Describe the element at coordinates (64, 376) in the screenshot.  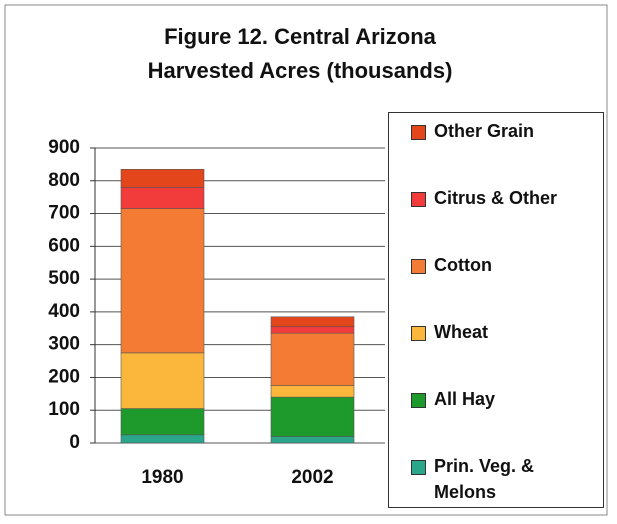
I see `y-tick-label: 200` at that location.